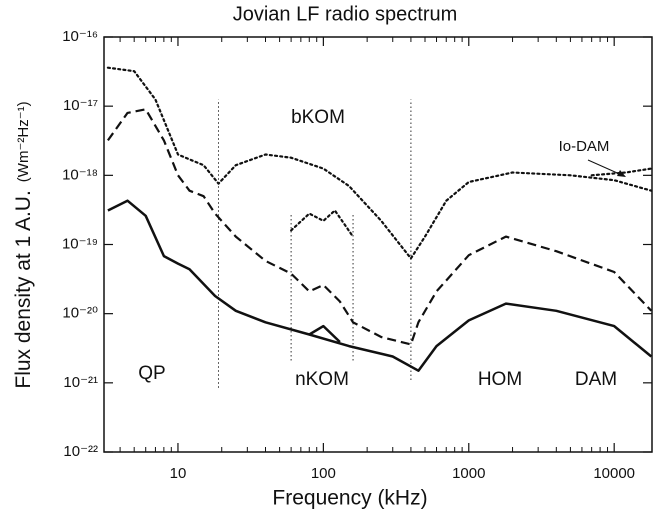 The image size is (659, 515). Describe the element at coordinates (80, 36) in the screenshot. I see `y-tick-label: 10⁻¹⁶` at that location.